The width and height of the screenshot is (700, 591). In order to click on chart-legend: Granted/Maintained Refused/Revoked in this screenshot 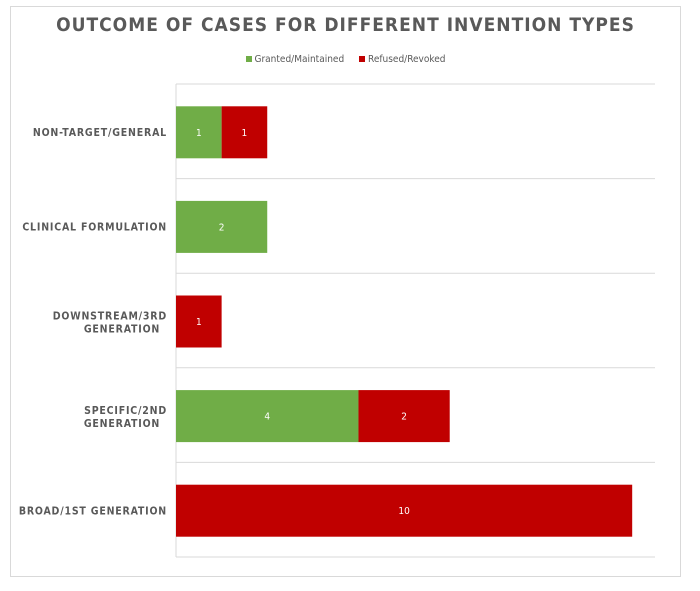, I will do `click(345, 59)`.